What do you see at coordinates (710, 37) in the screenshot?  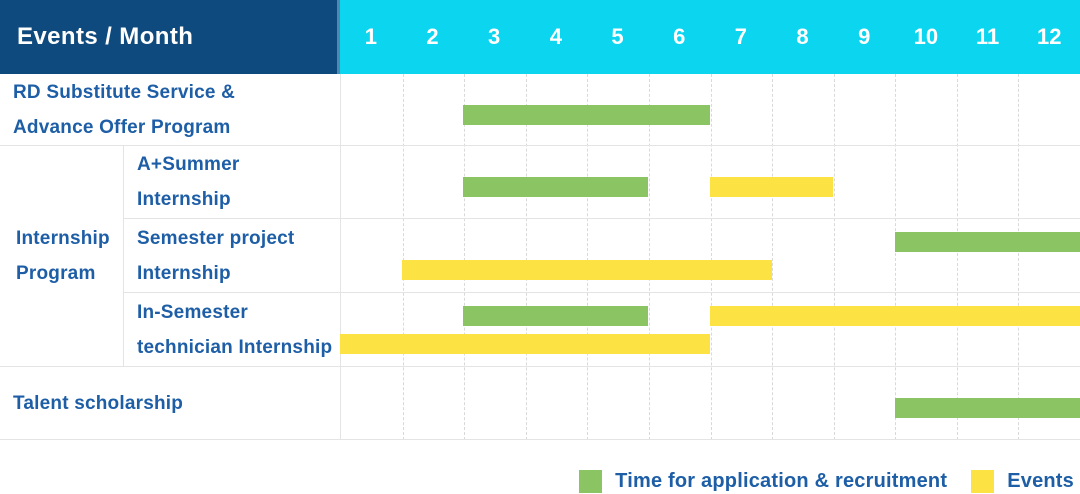 I see `month-header-row: 1 2 3 4 5 6 7 8 9 10 11 12` at bounding box center [710, 37].